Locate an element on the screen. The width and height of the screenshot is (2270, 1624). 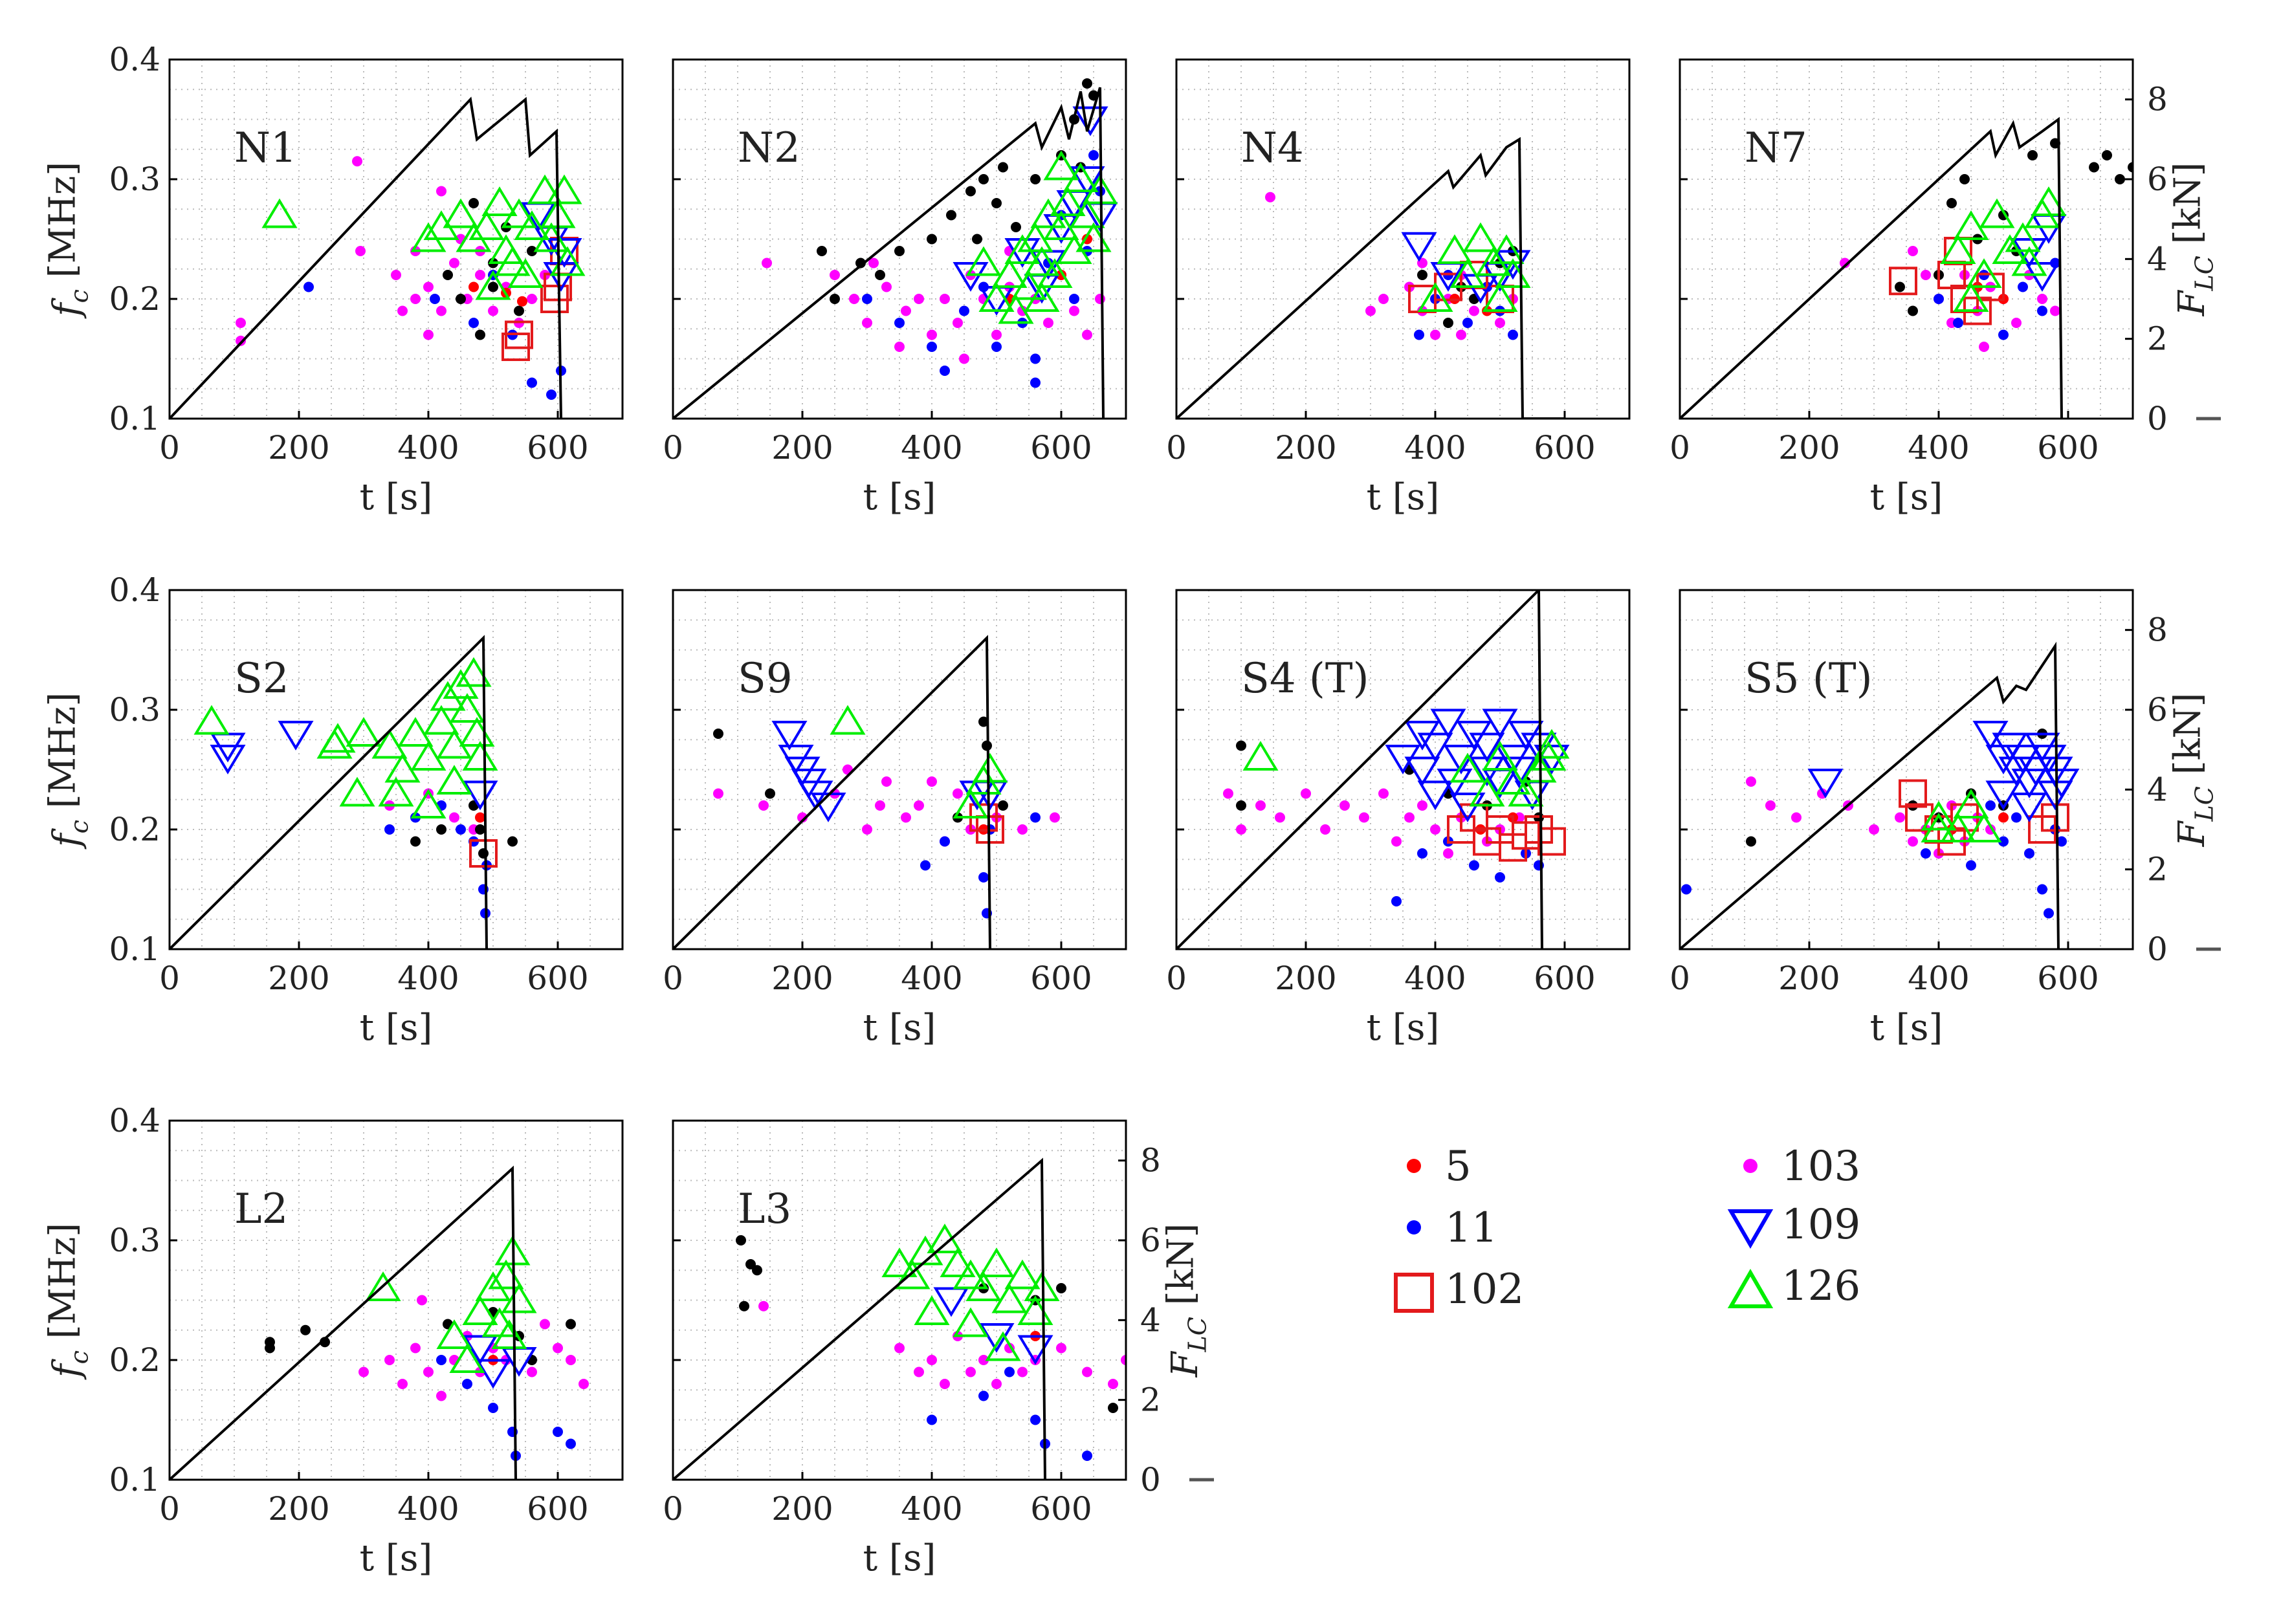
y-tick-label: 0.4 is located at coordinates (134, 1121).